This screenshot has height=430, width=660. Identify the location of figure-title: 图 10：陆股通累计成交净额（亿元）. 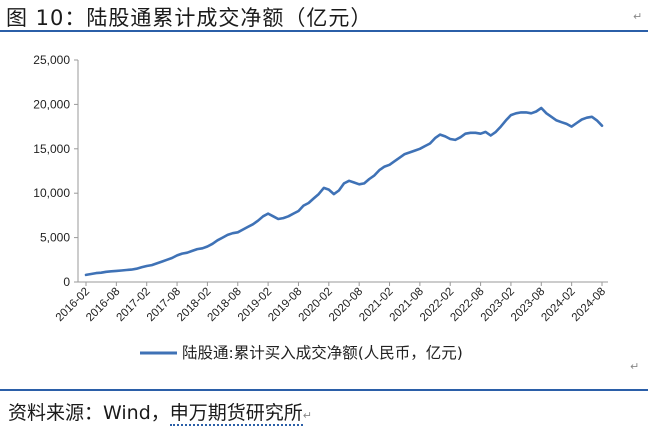
(189, 18).